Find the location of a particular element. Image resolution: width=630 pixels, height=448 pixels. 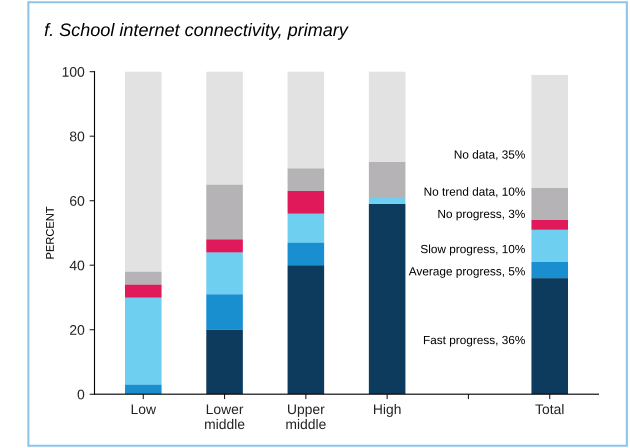

x-tick-label: Upper middle is located at coordinates (306, 417).